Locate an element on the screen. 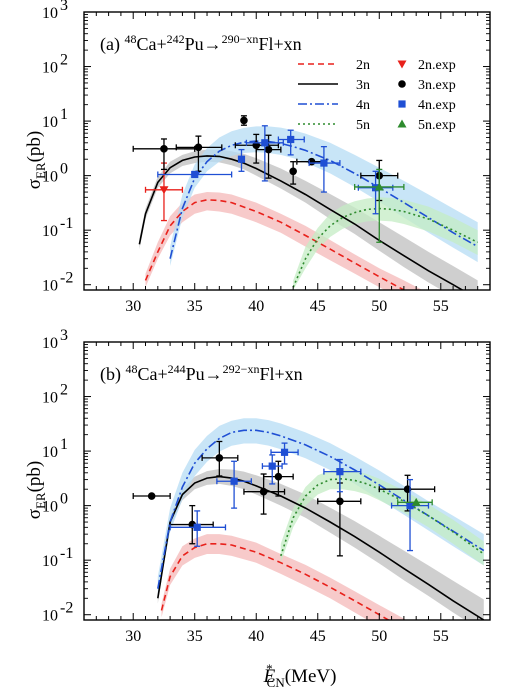  legend-marker-label-2n: 2n.exp is located at coordinates (437, 65).